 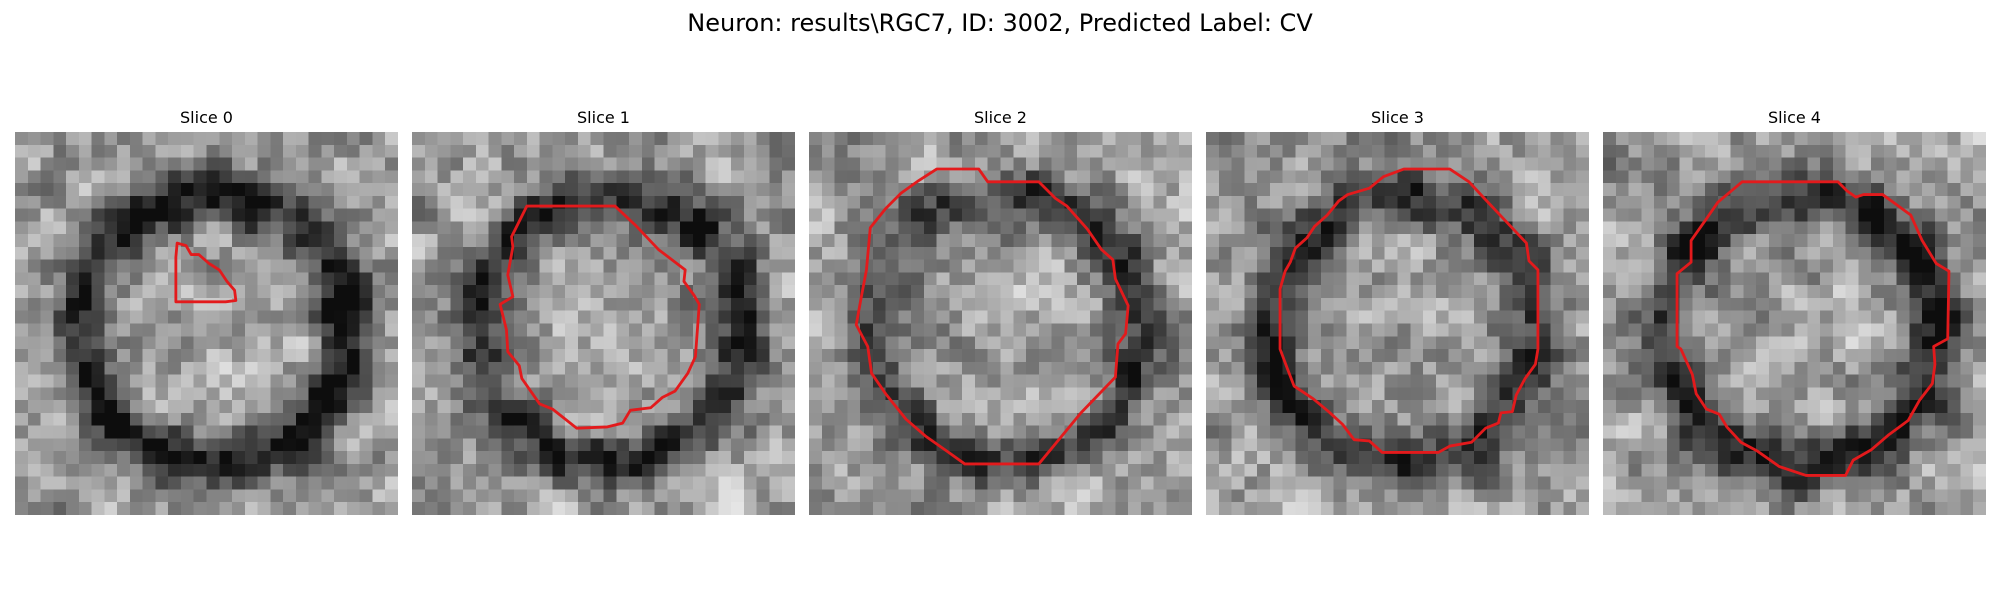 I want to click on slice-title: Slice 2, so click(x=1000, y=117).